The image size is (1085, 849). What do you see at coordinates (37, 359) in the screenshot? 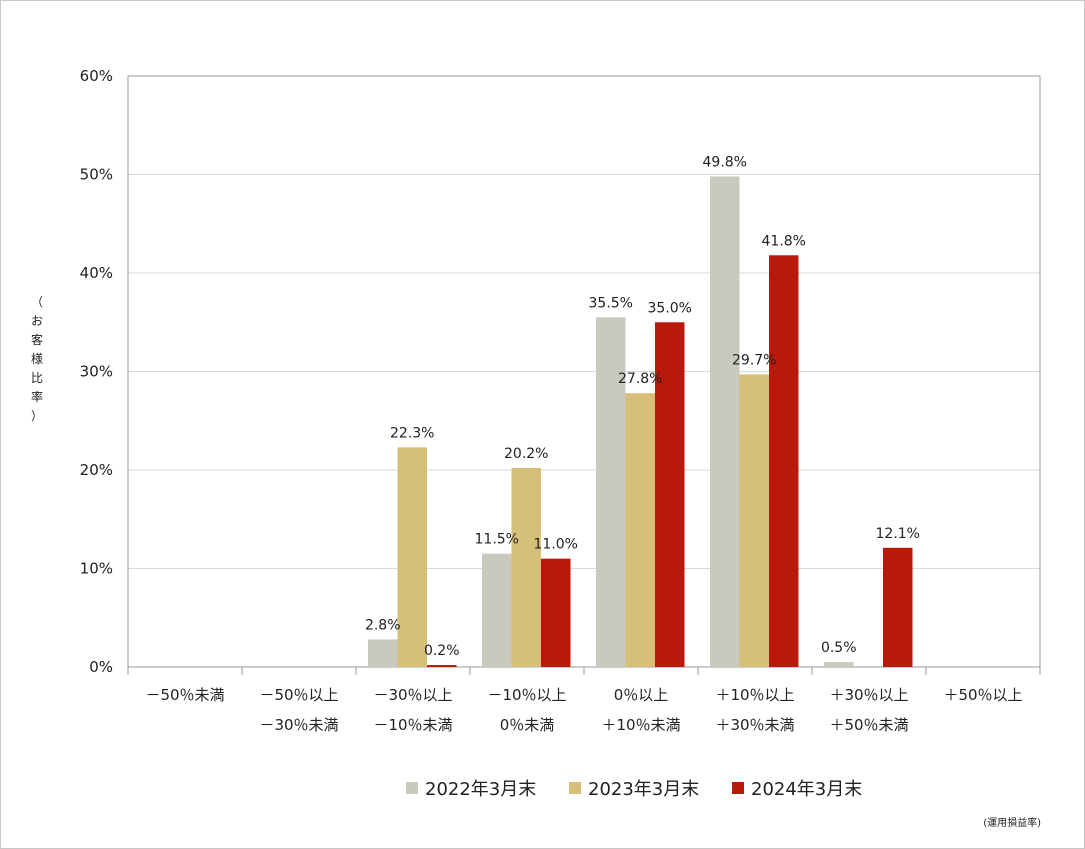
I see `y-axis-label-char: 様` at bounding box center [37, 359].